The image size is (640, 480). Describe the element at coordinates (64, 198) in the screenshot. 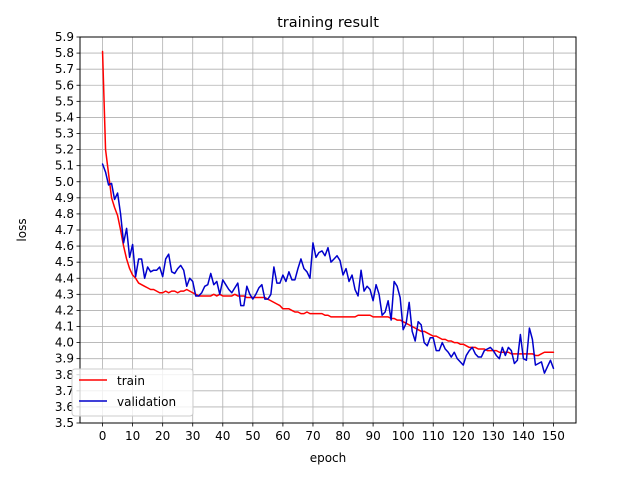

I see `y-tick-label: 4.9` at that location.